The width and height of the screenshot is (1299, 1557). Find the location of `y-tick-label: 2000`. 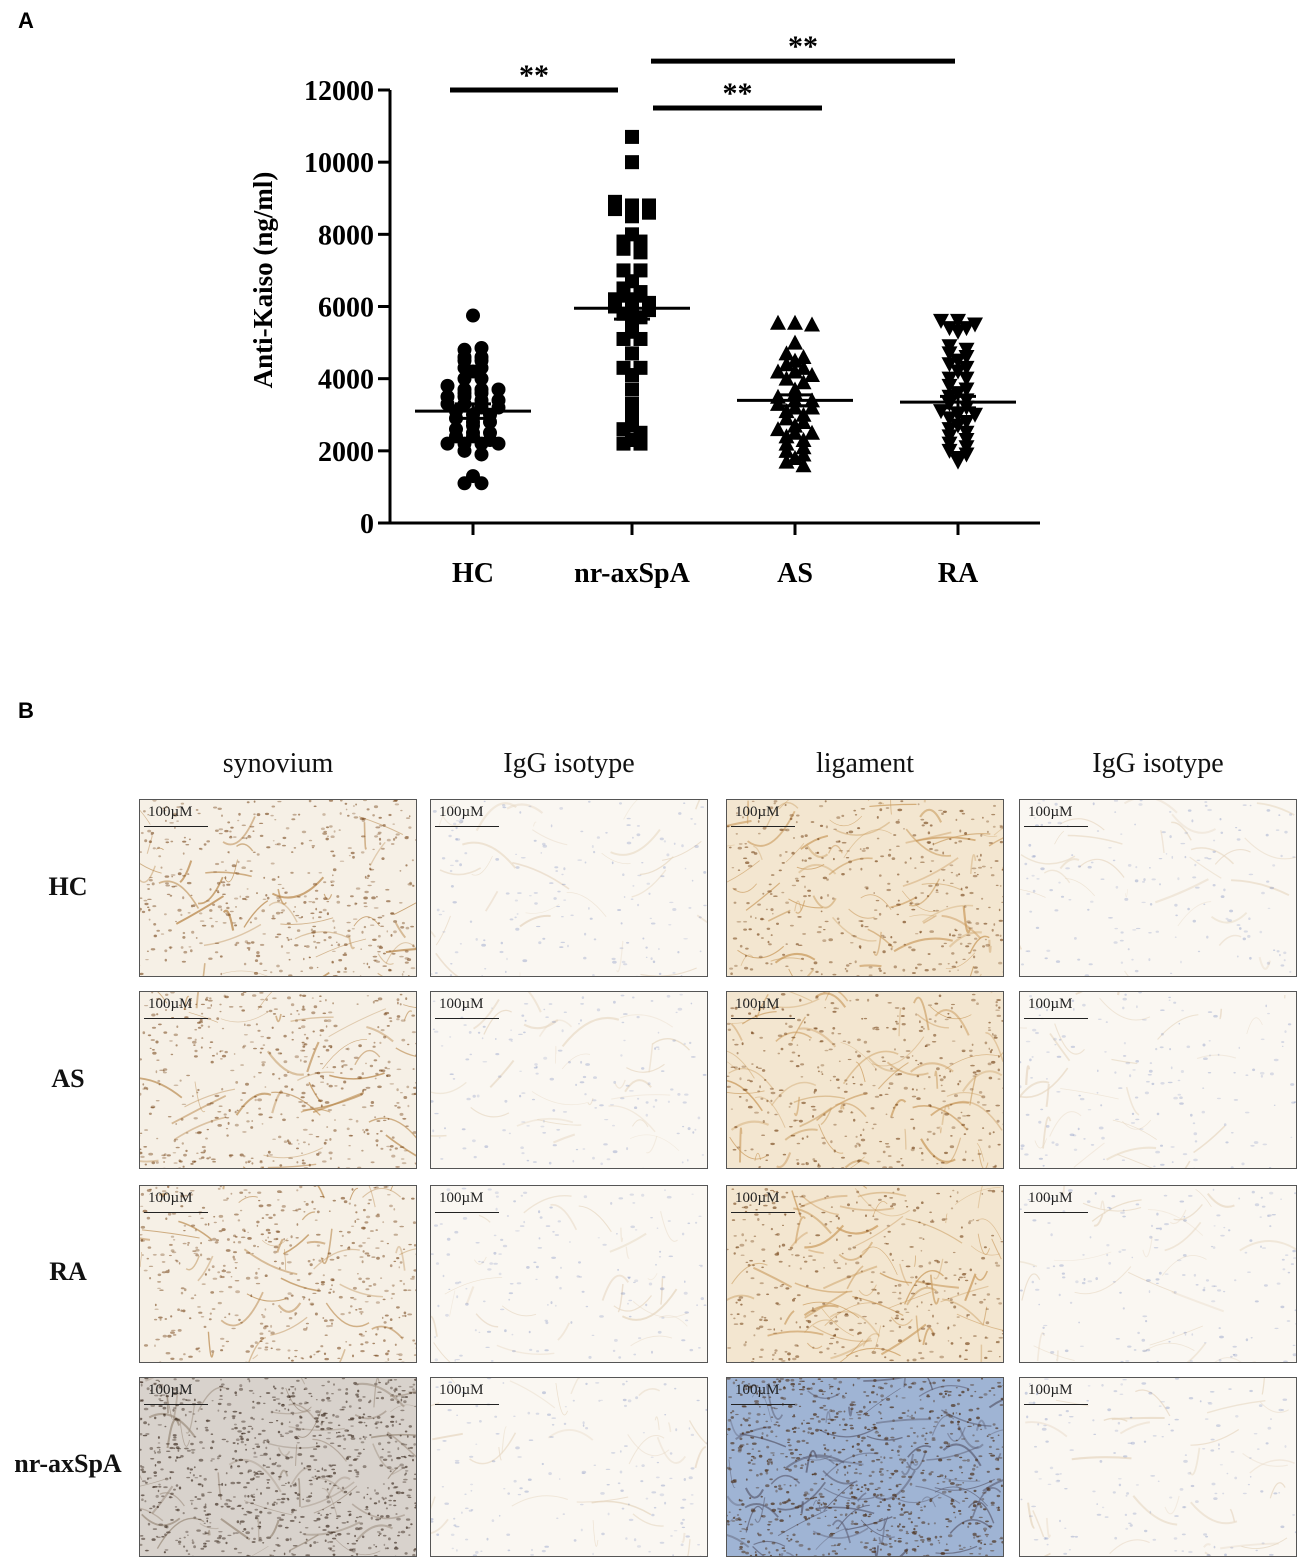

y-tick-label: 2000 is located at coordinates (346, 452).